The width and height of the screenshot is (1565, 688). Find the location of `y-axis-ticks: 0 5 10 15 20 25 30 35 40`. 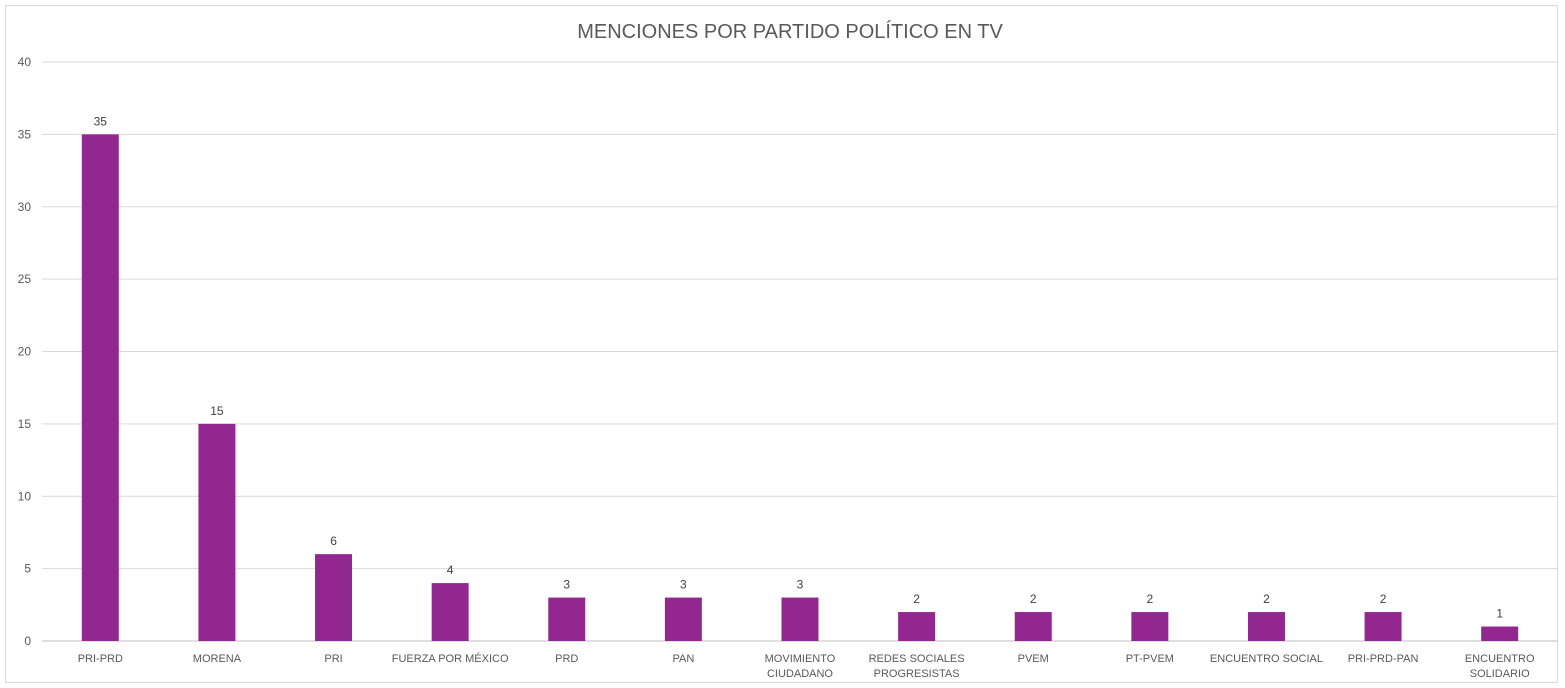

y-axis-ticks: 0 5 10 15 20 25 30 35 40 is located at coordinates (25, 351).